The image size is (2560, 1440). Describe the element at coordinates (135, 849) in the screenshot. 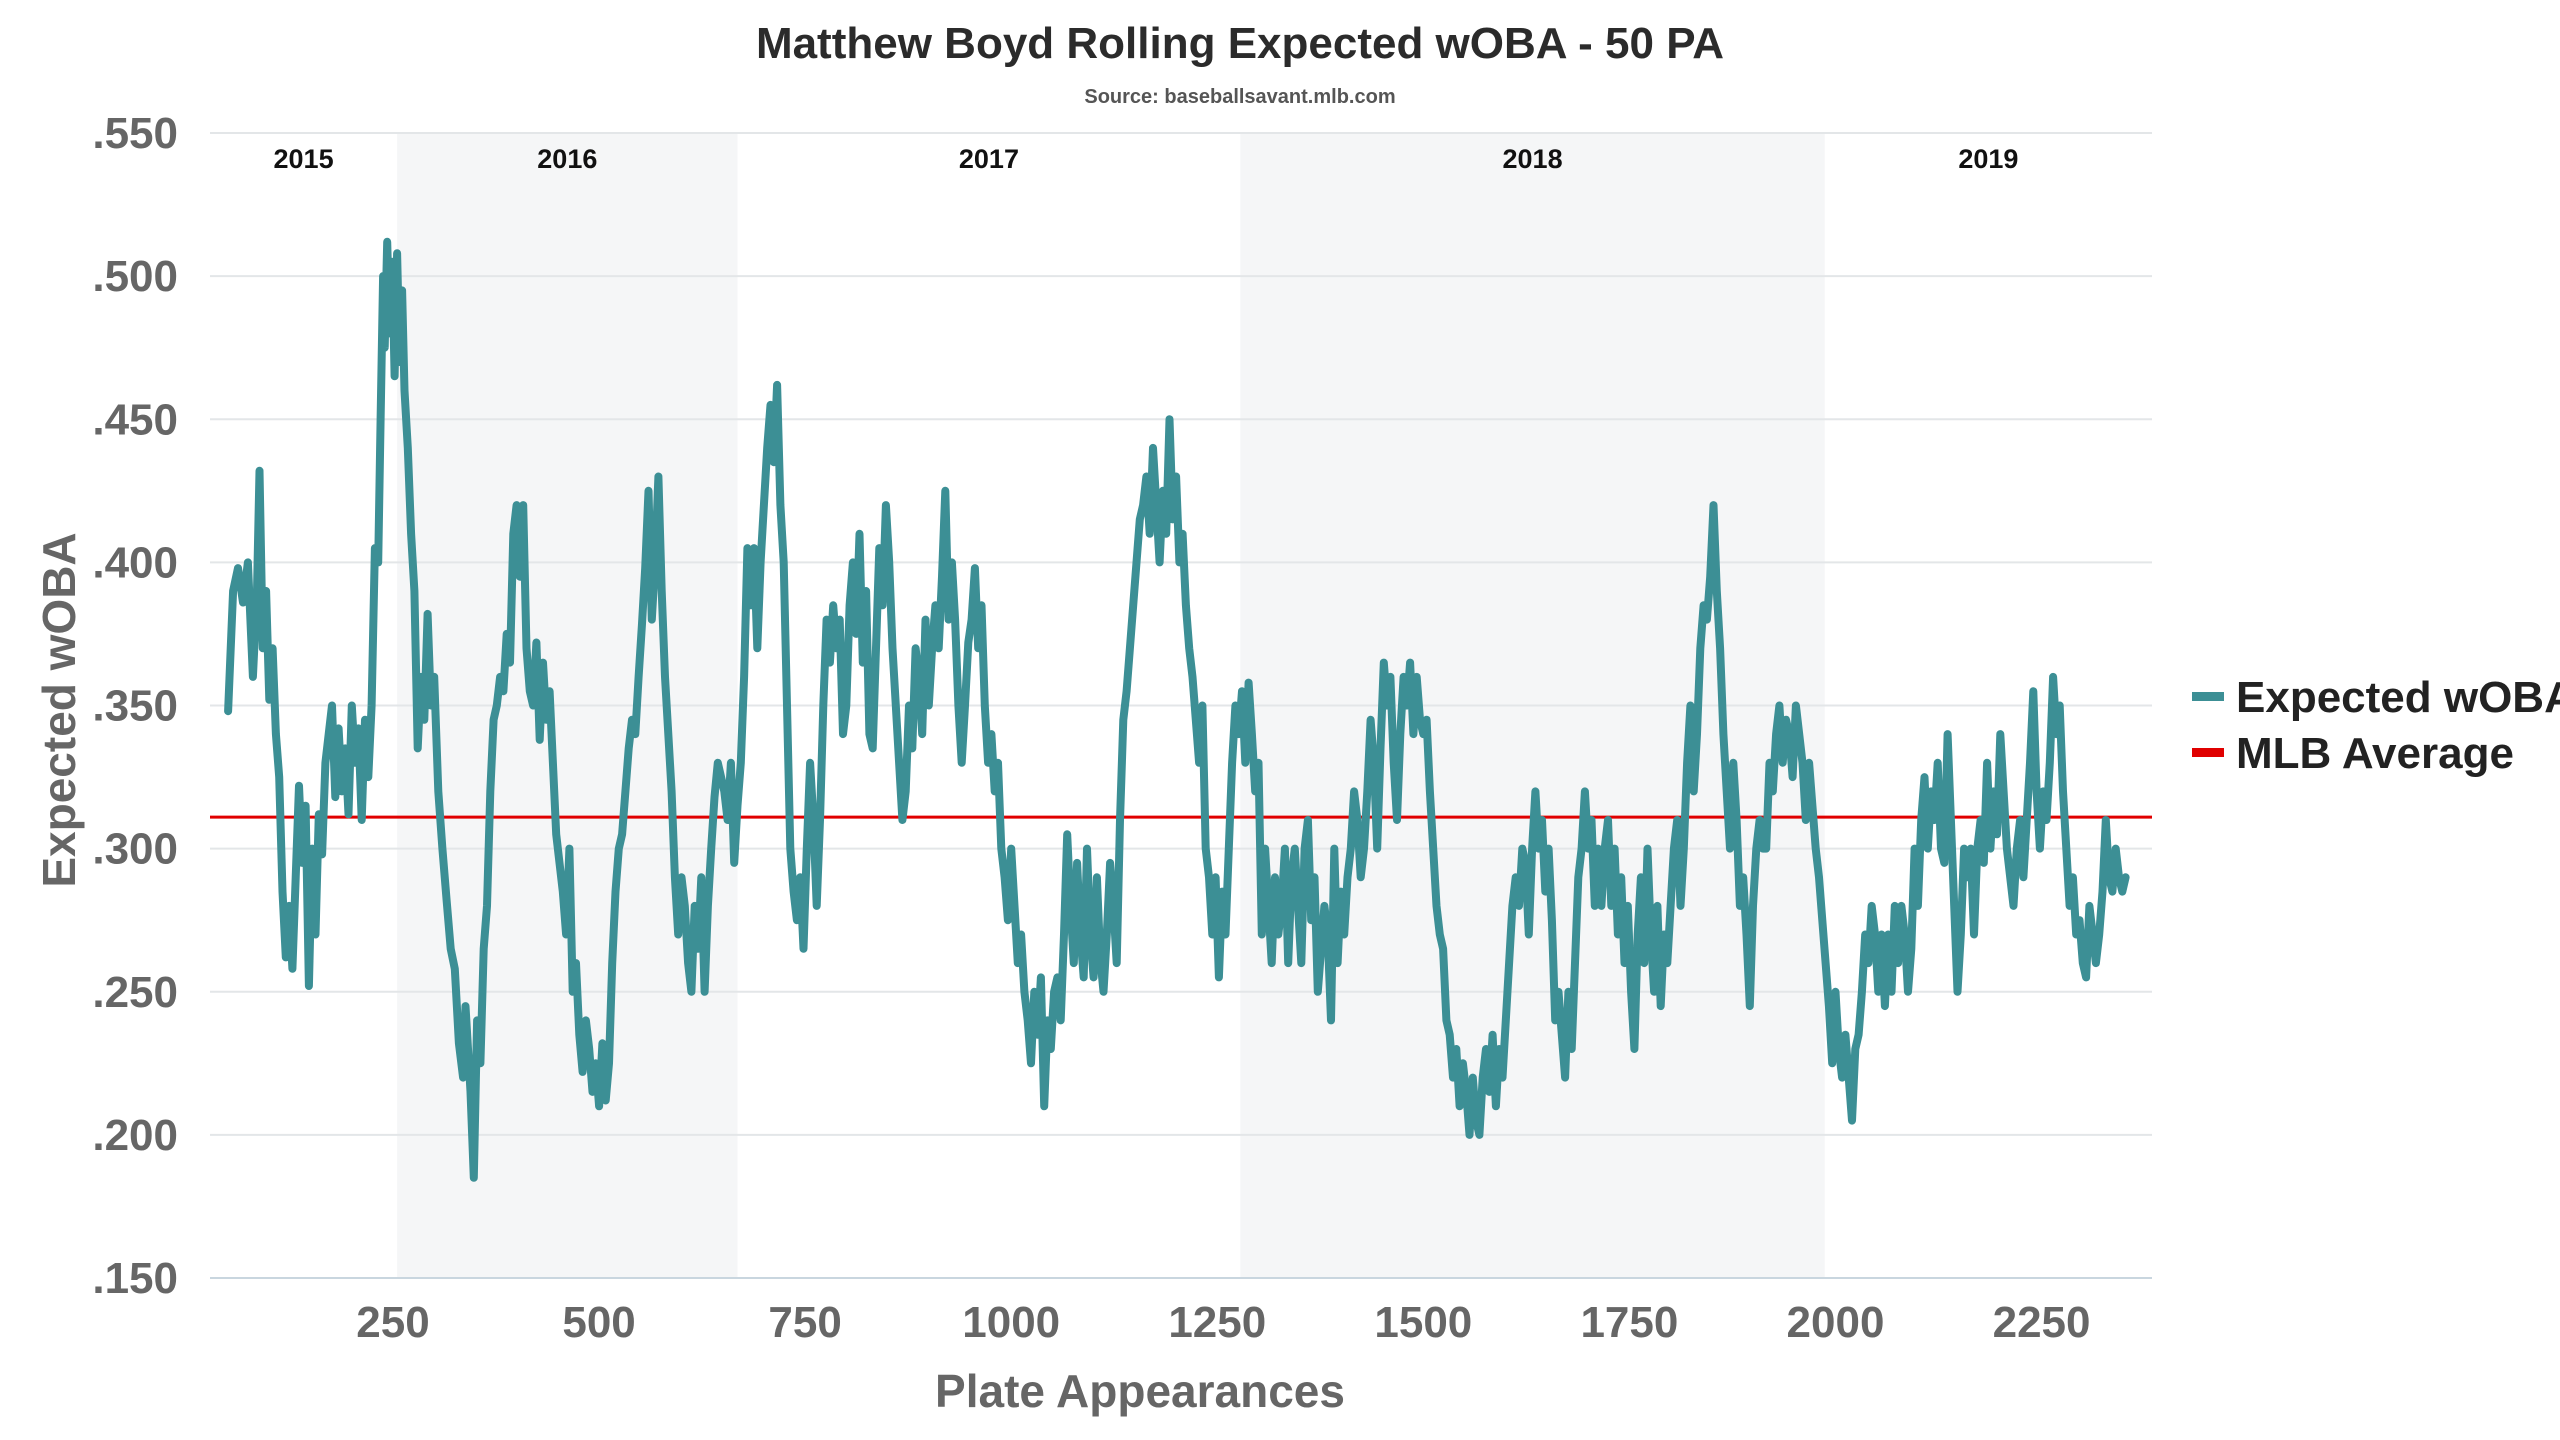

I see `y-tick-label: .300` at that location.